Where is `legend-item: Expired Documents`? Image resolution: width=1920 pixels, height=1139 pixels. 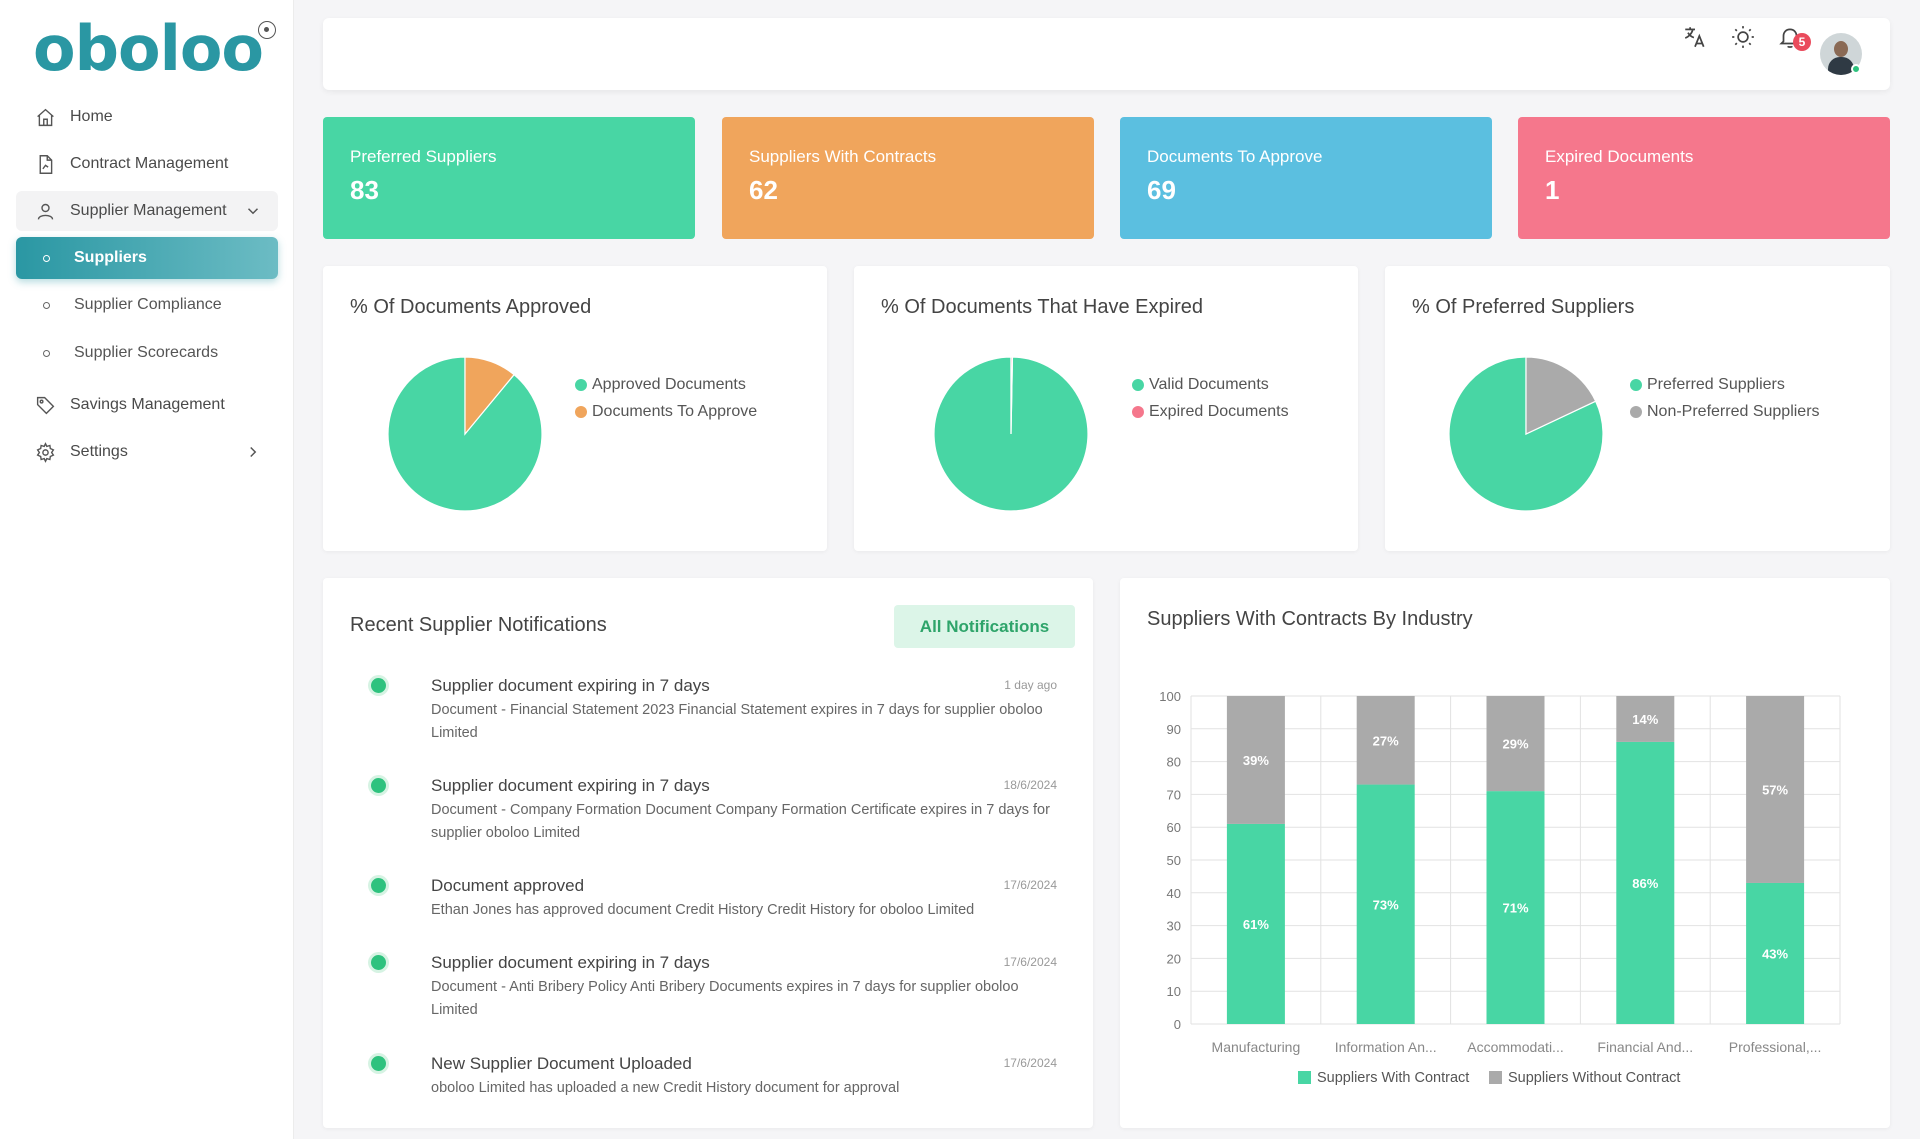
legend-item: Expired Documents is located at coordinates (1210, 411).